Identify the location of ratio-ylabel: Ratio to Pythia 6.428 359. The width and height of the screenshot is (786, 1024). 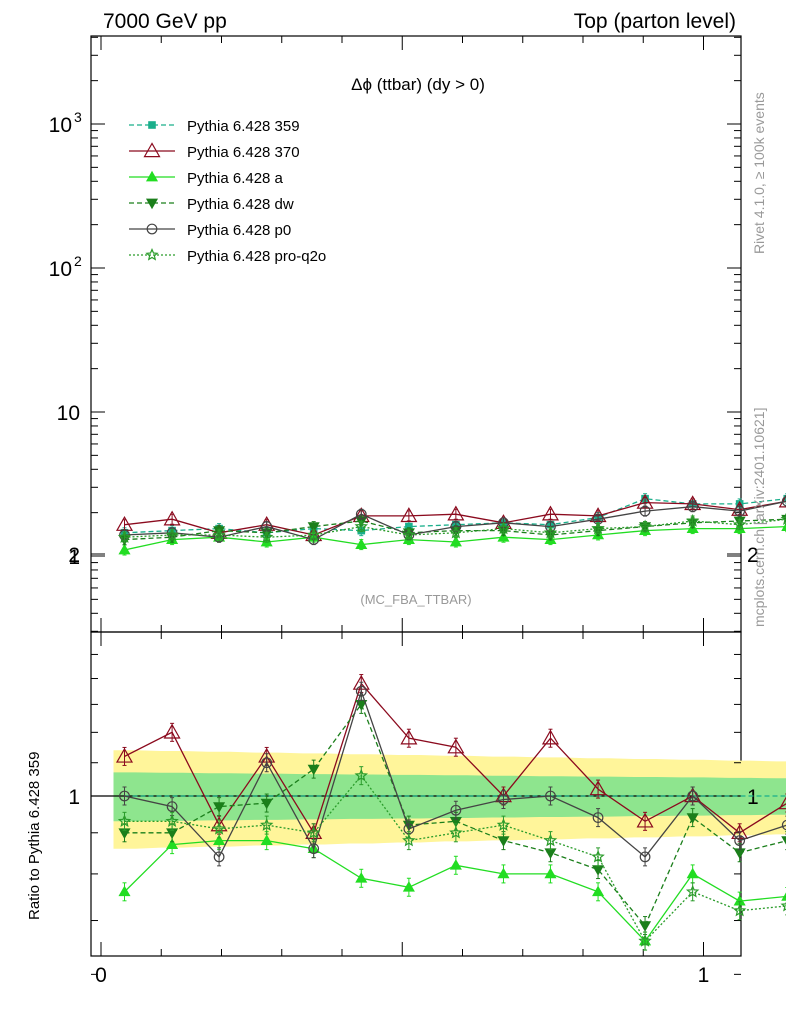
(34, 836).